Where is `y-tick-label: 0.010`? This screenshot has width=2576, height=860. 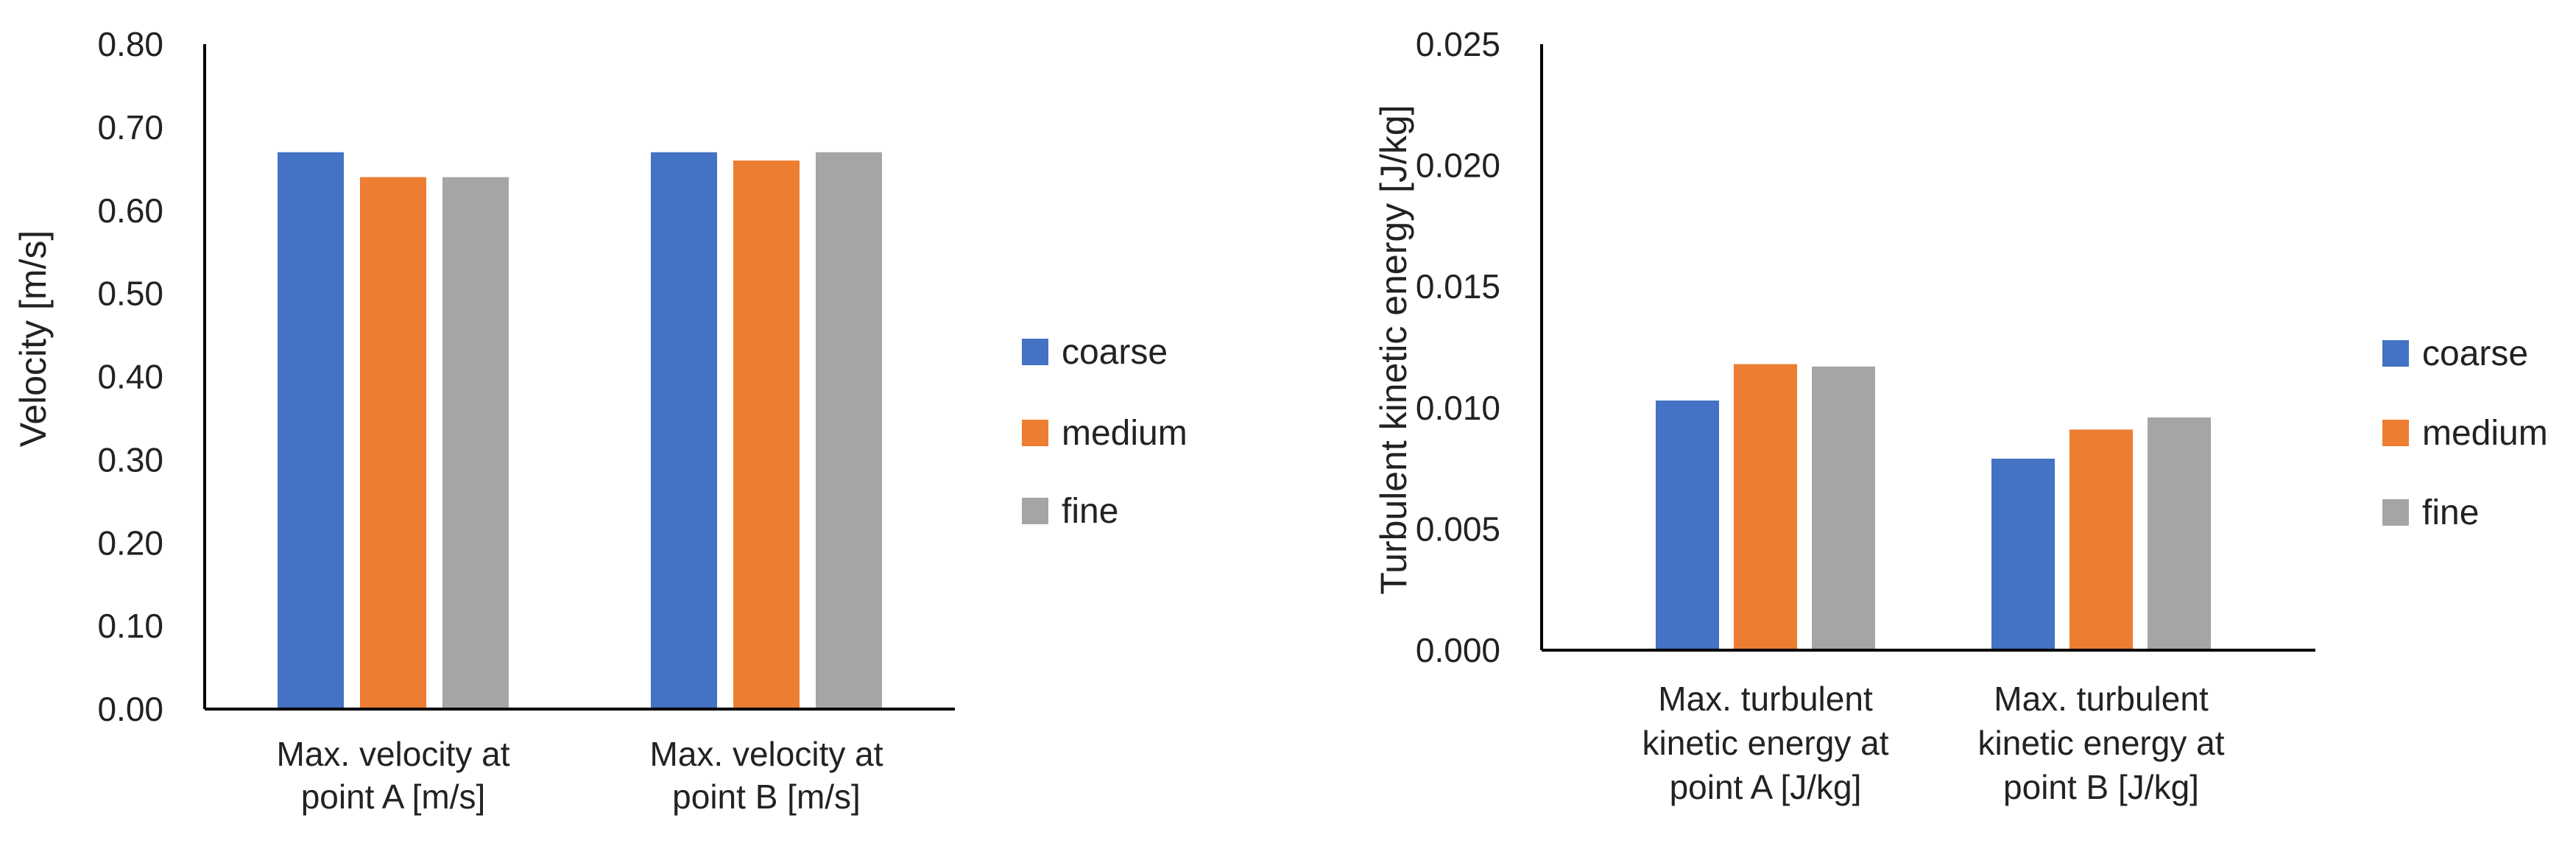 y-tick-label: 0.010 is located at coordinates (1458, 408).